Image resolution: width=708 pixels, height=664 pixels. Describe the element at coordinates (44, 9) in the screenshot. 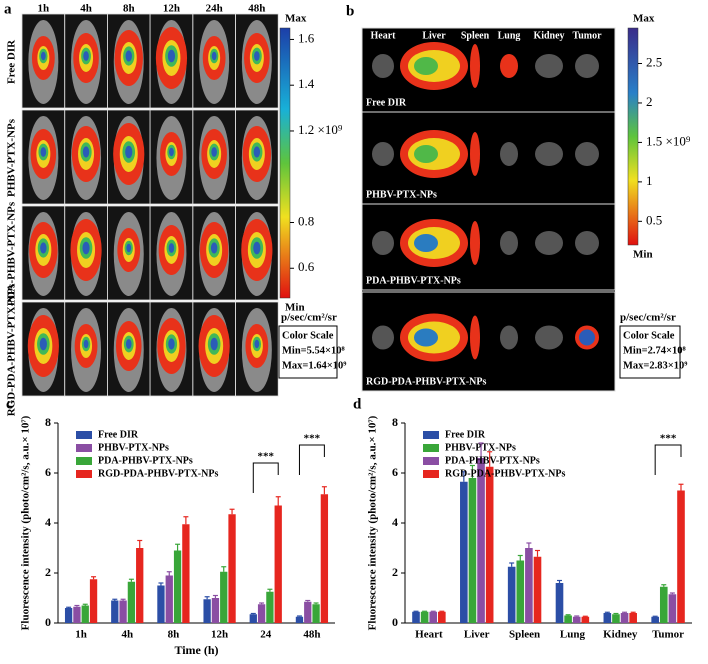

I see `time-label: 1h` at that location.